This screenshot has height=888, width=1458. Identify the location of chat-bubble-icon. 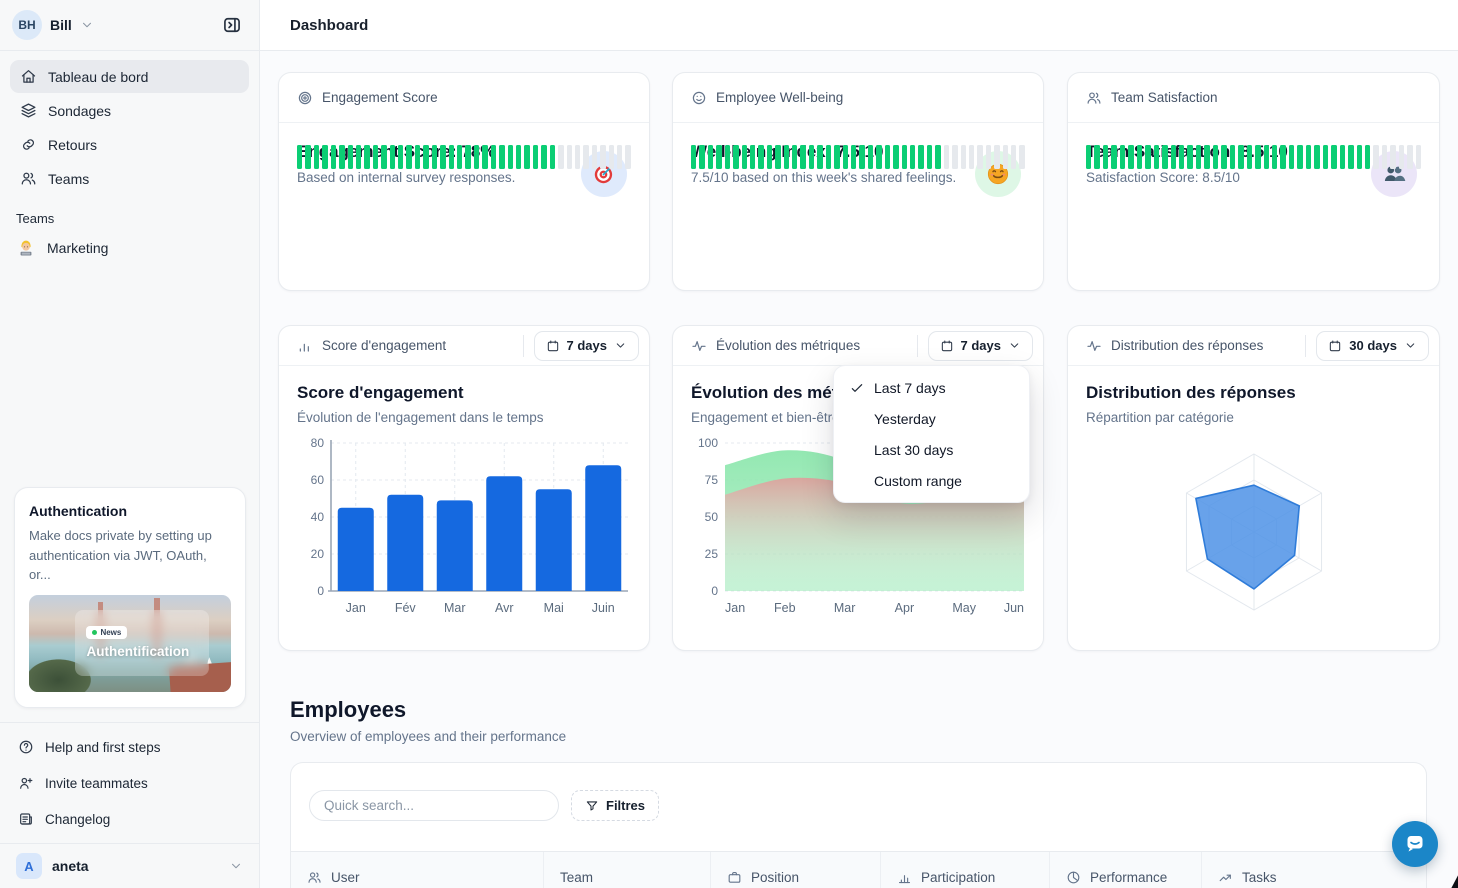
(1415, 844).